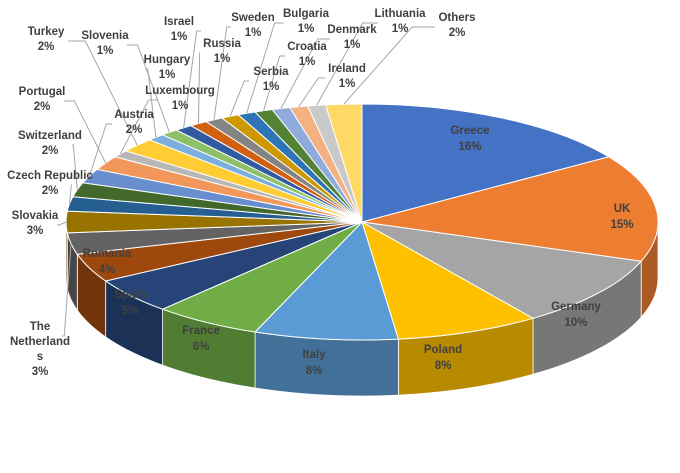 This screenshot has height=473, width=680. Describe the element at coordinates (107, 270) in the screenshot. I see `value-romania: 4%` at that location.